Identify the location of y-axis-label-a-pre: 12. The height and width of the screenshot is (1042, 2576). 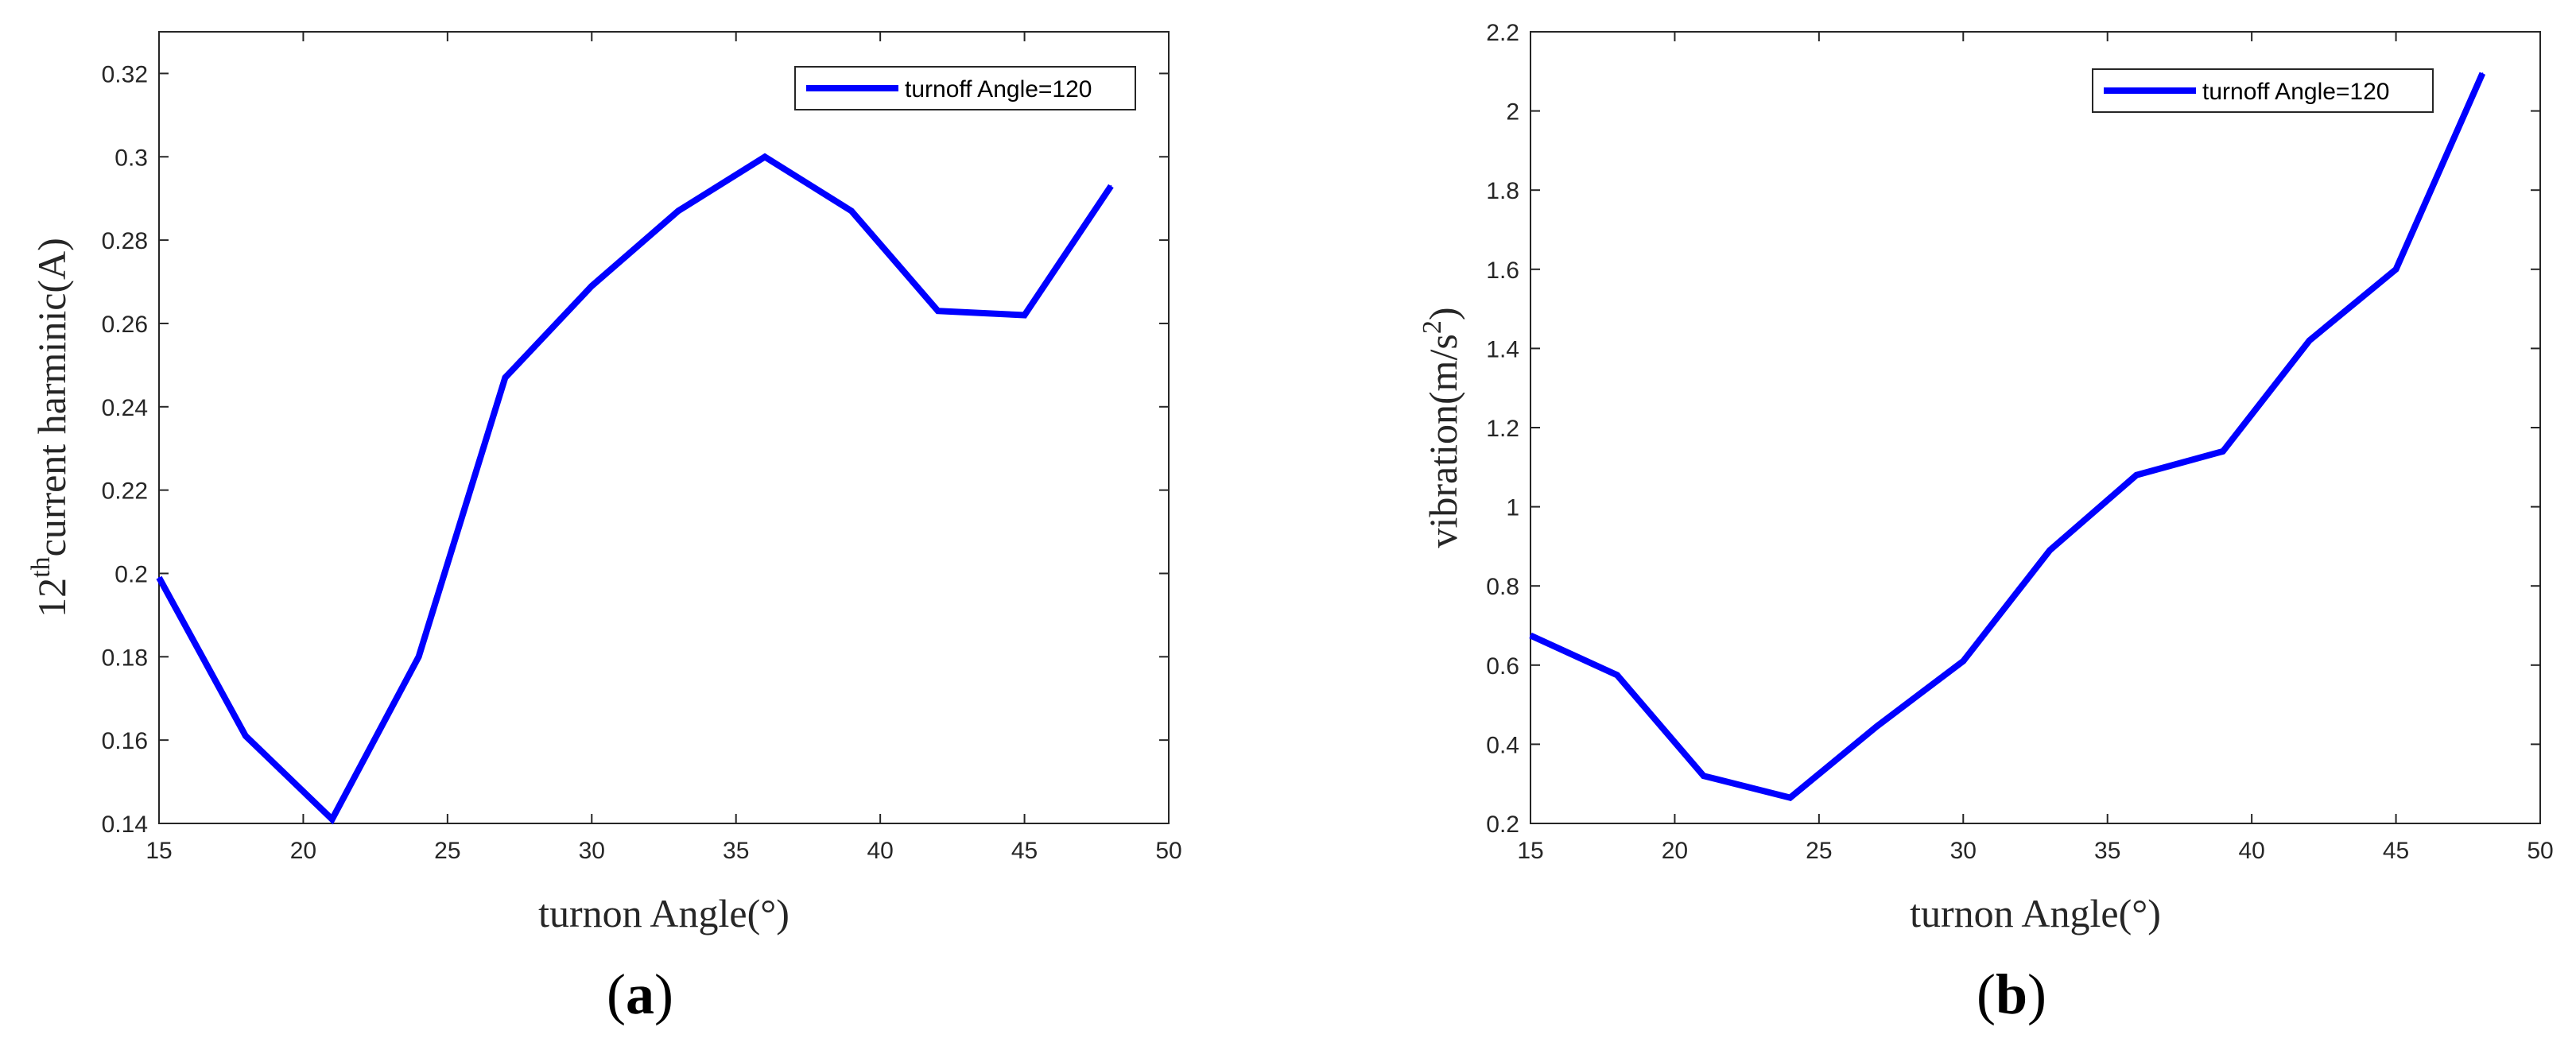
(52, 598).